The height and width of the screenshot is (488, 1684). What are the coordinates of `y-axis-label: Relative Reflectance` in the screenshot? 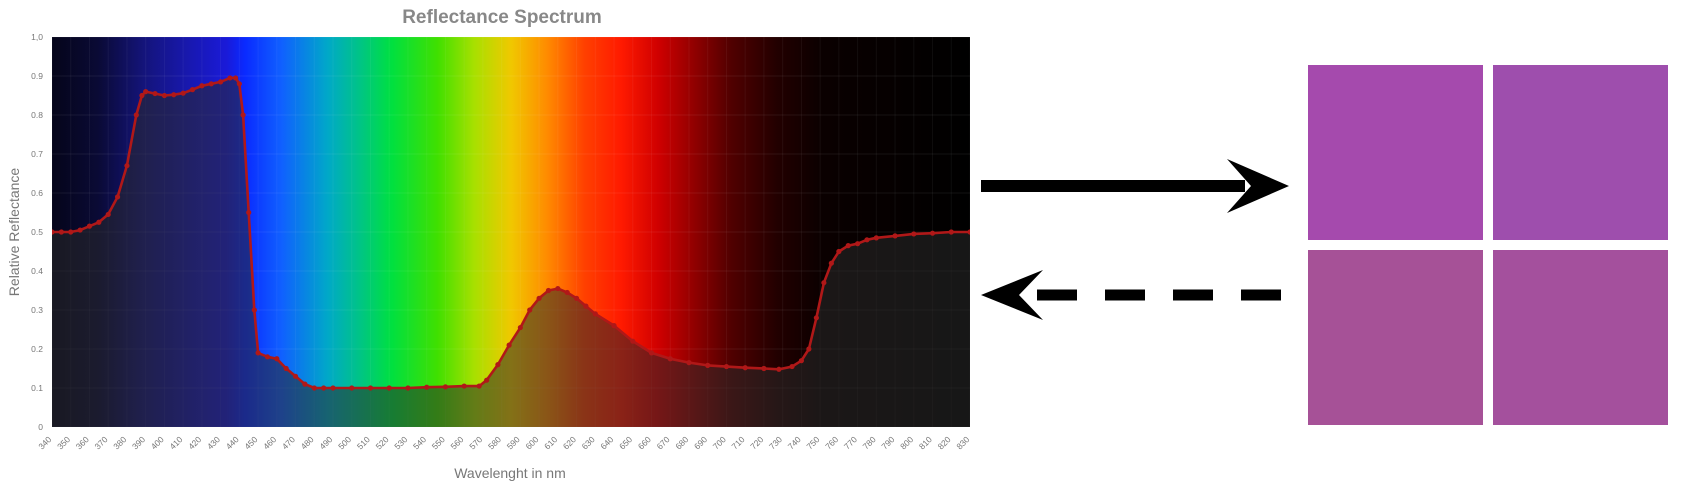 It's located at (14, 232).